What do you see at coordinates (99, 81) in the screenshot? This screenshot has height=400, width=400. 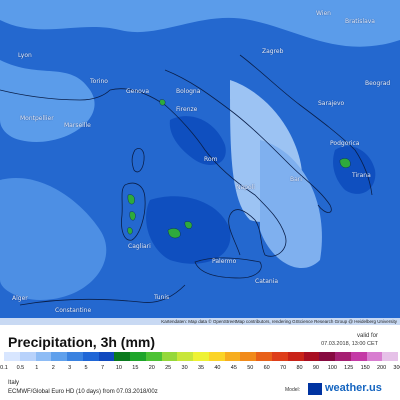 I see `city-label: Torino` at bounding box center [99, 81].